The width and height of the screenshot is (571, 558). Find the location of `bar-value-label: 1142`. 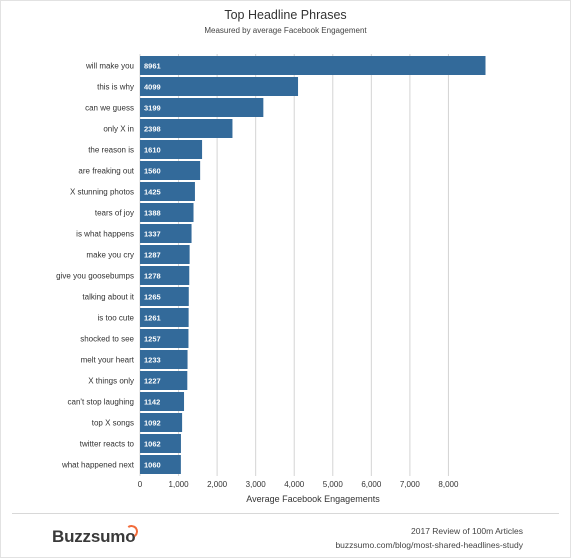

bar-value-label: 1142 is located at coordinates (152, 402).